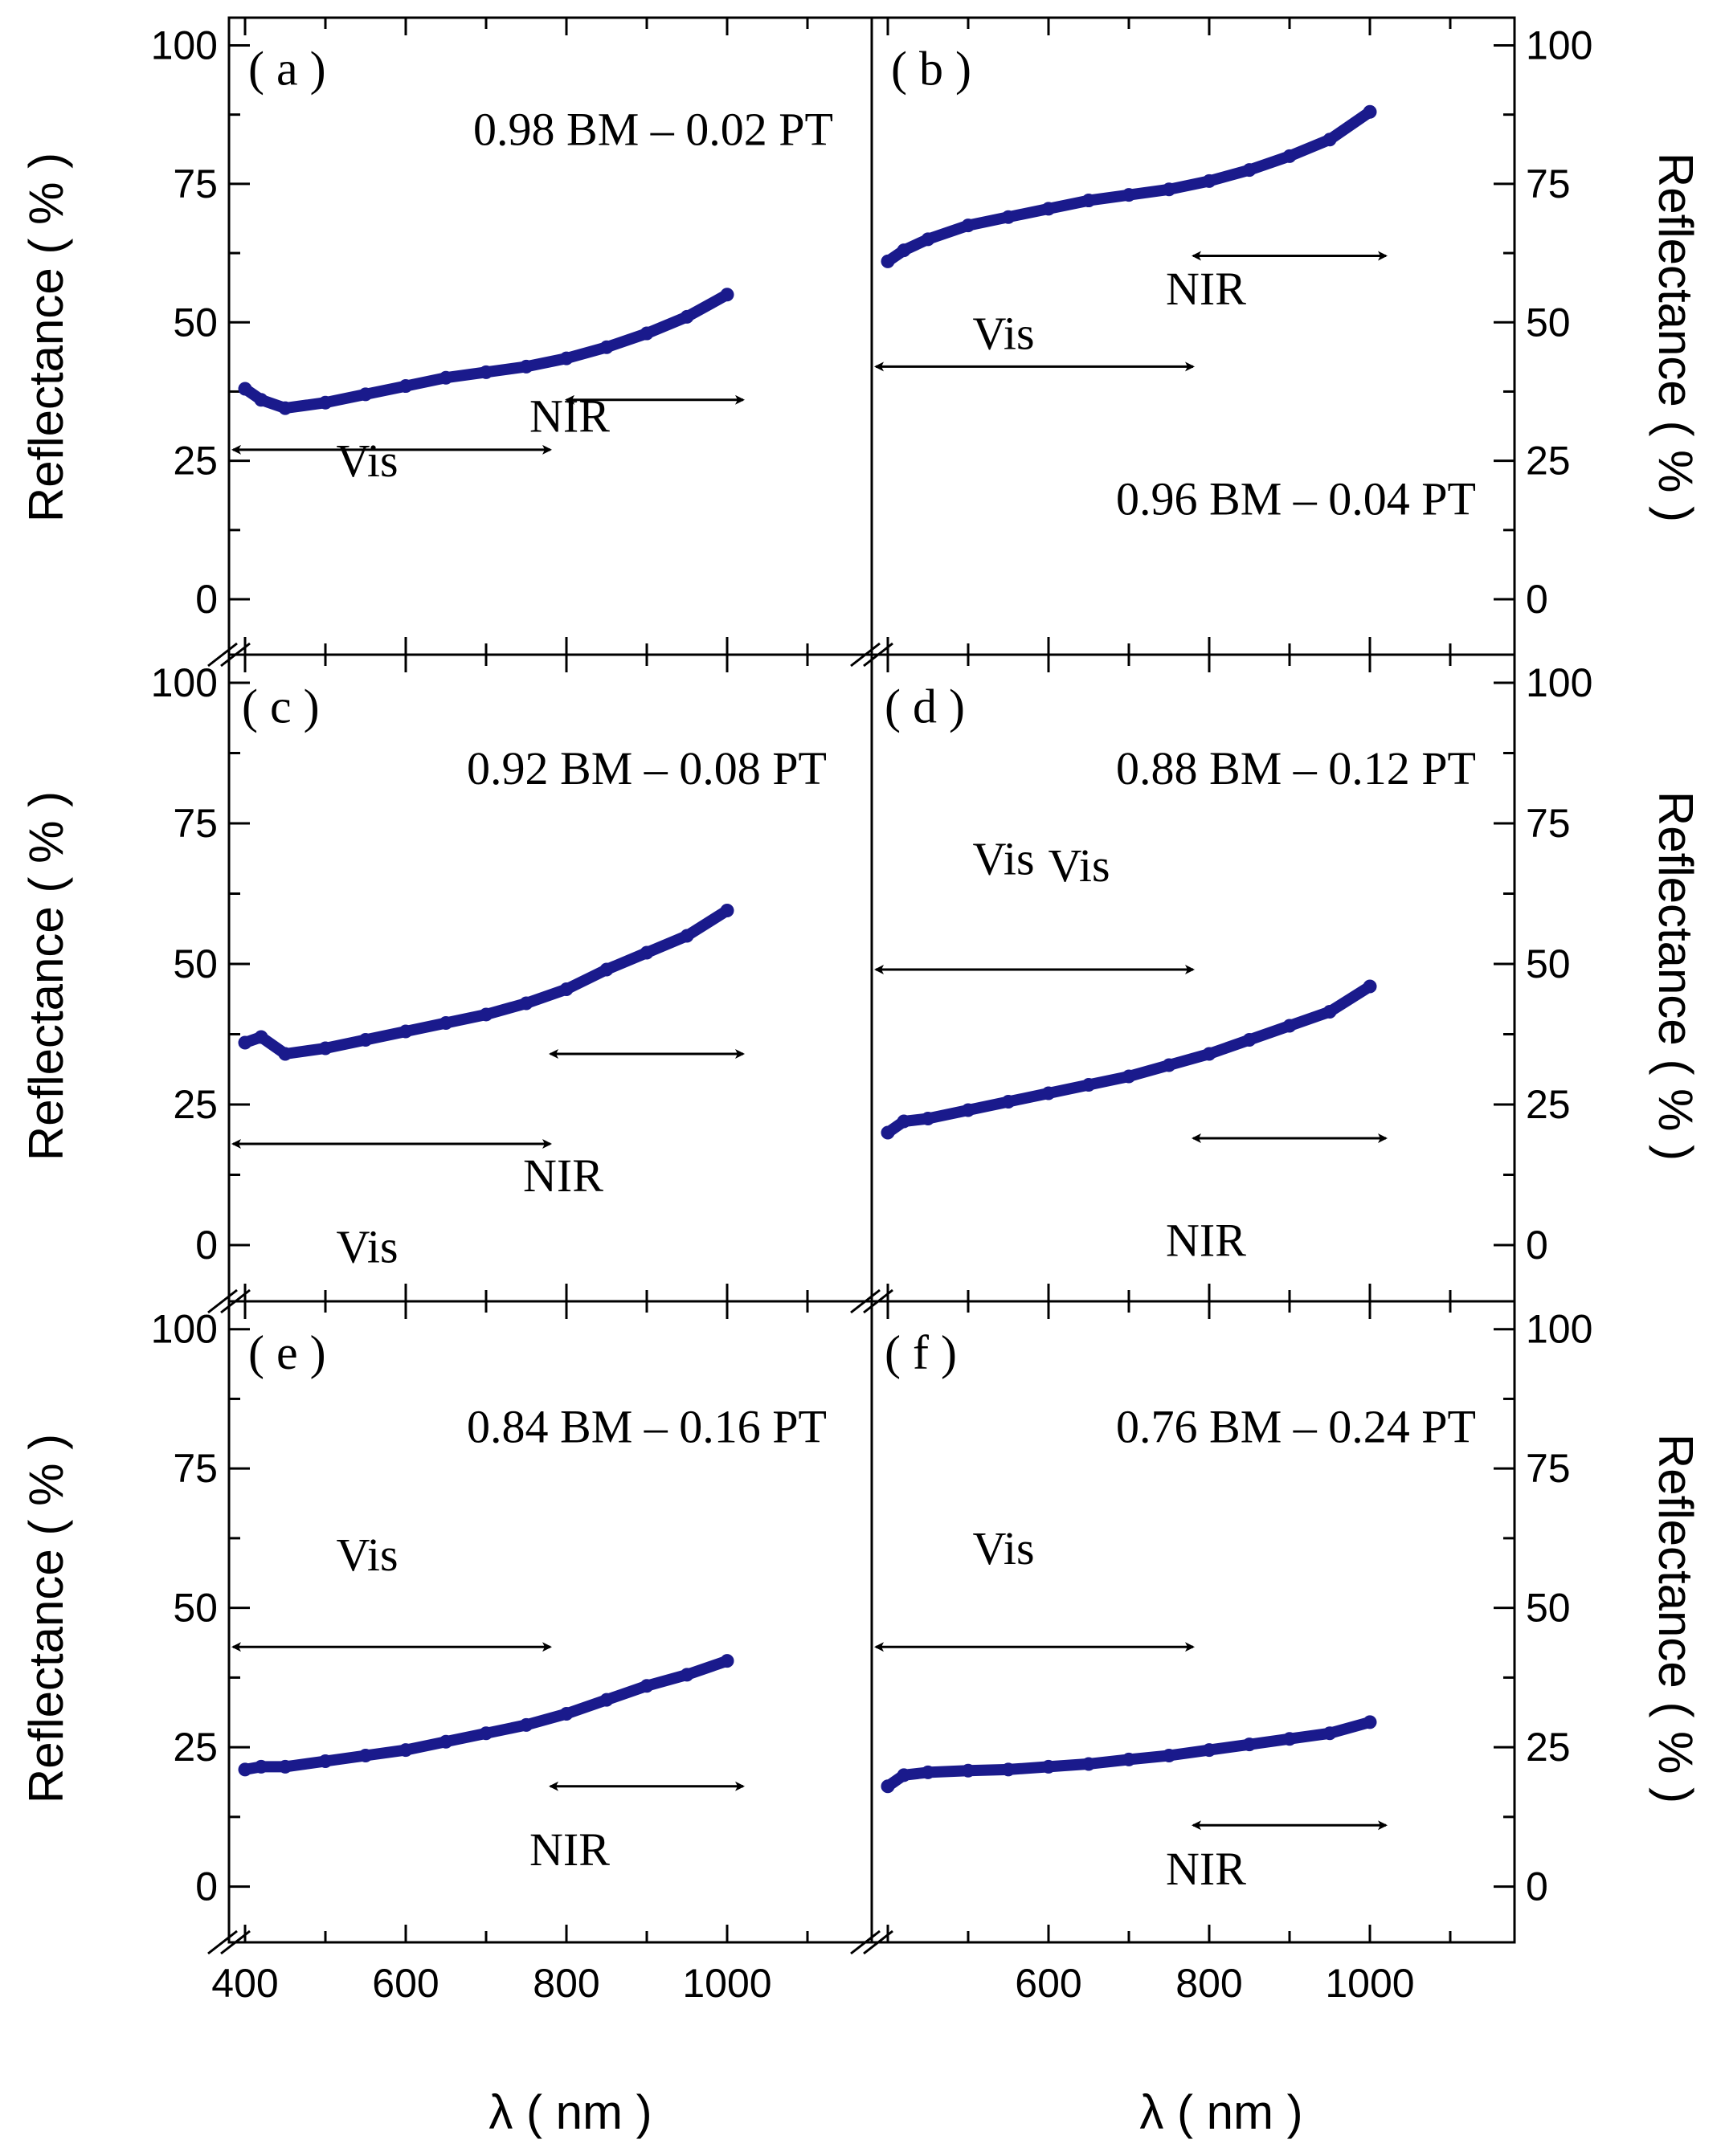 The width and height of the screenshot is (1721, 2156). Describe the element at coordinates (1220, 2112) in the screenshot. I see `x-axis-label-right: λ ( nm )` at that location.